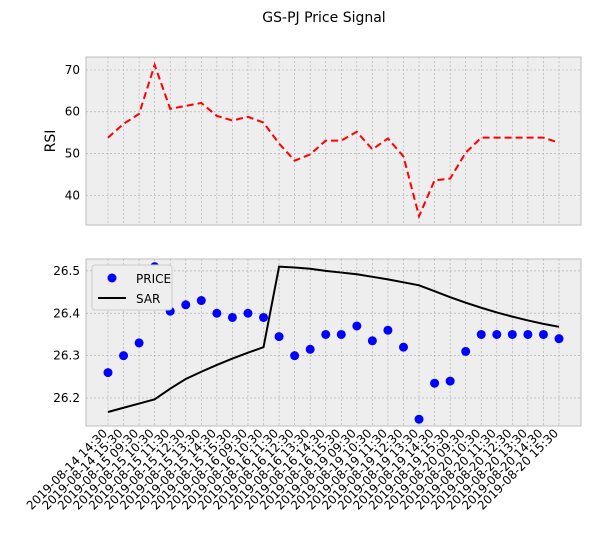  I want to click on y-tick-label: 26.2, so click(66, 398).